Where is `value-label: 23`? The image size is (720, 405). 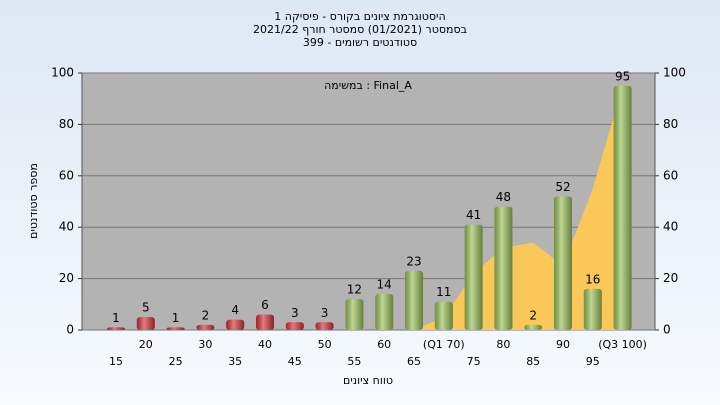
value-label: 23 is located at coordinates (413, 261).